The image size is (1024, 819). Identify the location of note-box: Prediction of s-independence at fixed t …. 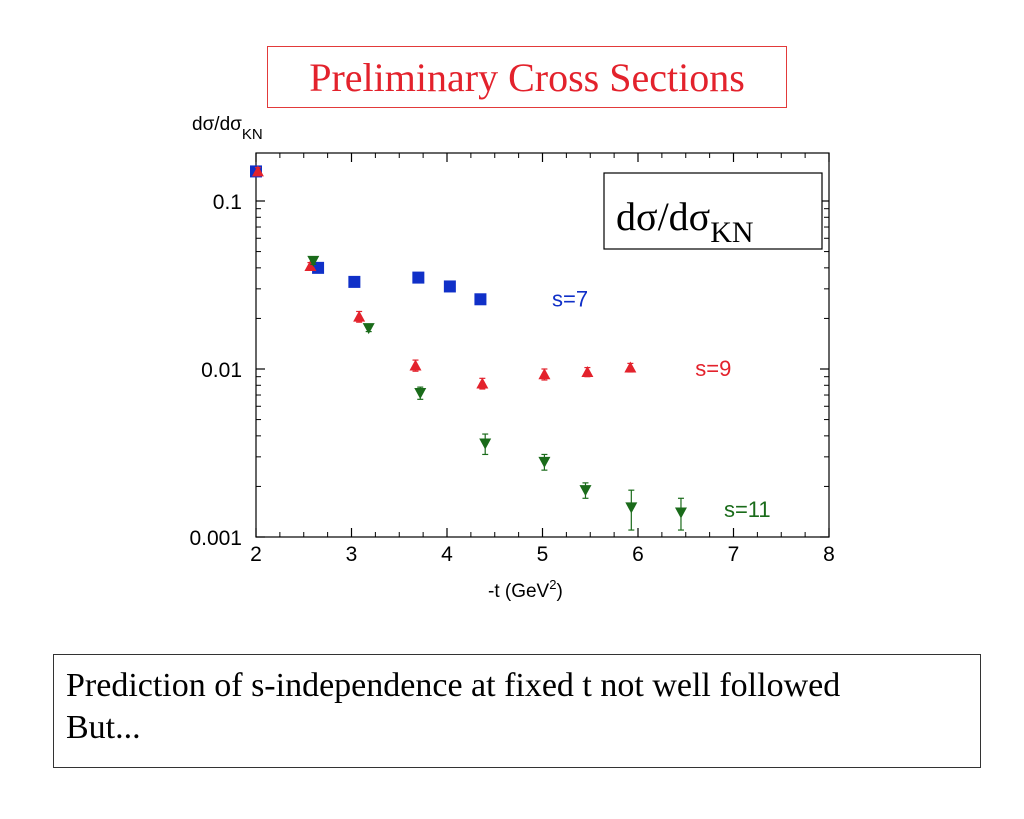
(517, 711).